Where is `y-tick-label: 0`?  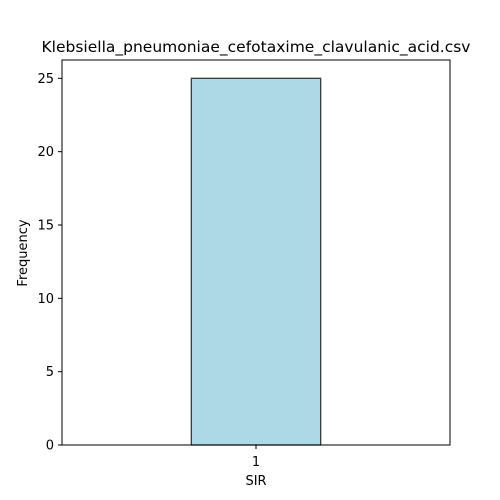
y-tick-label: 0 is located at coordinates (50, 446).